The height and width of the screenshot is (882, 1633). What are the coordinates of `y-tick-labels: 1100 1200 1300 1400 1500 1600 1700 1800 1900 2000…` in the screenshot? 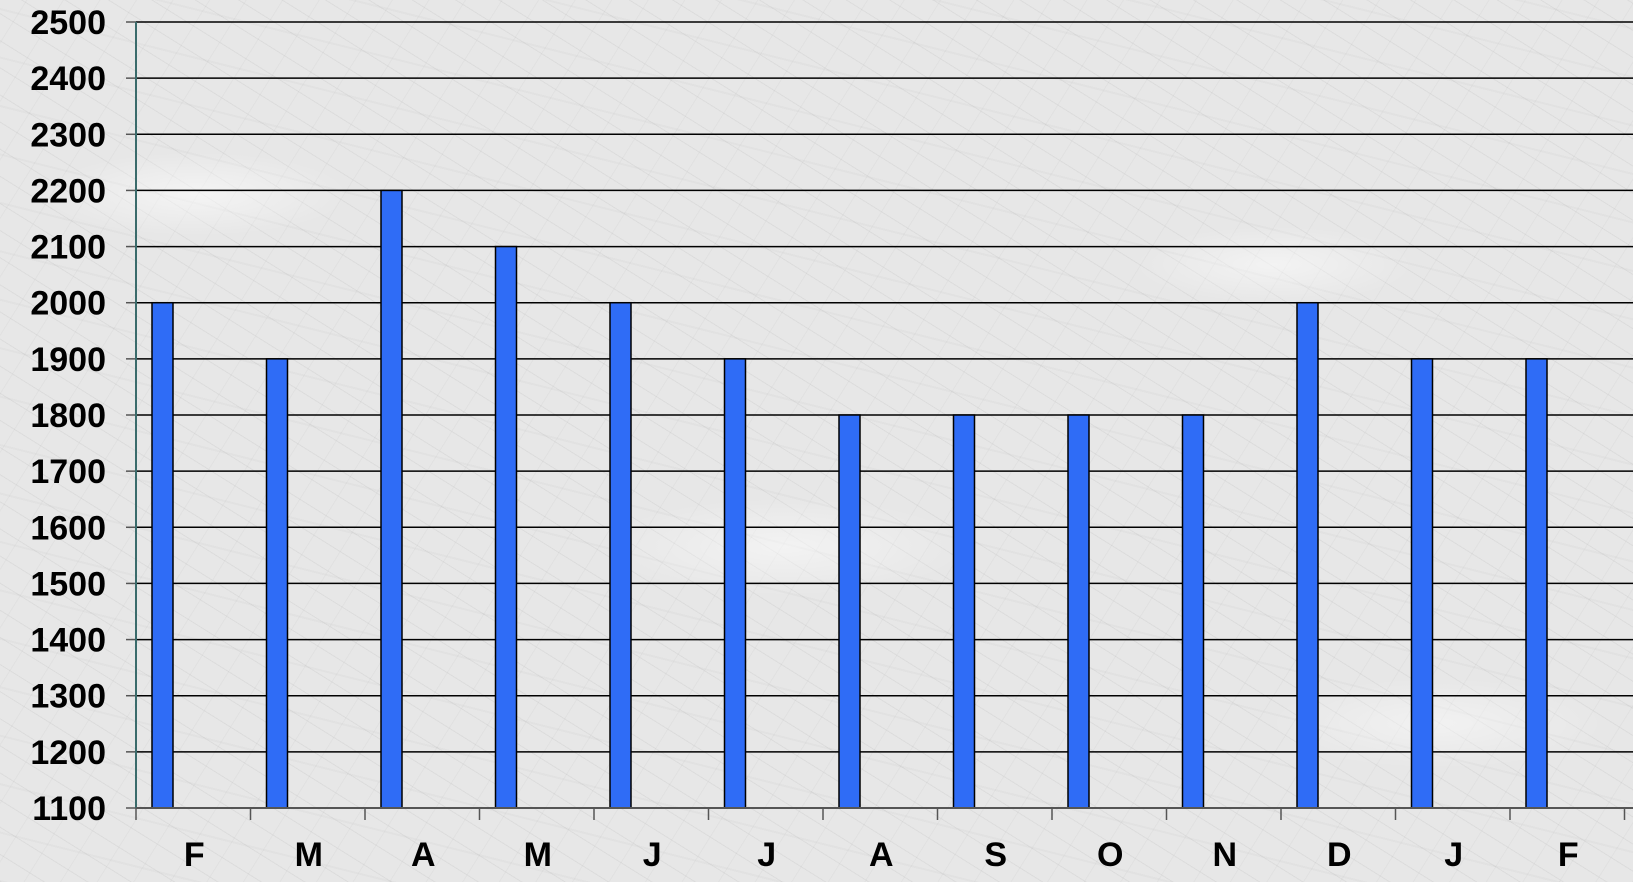 It's located at (68, 416).